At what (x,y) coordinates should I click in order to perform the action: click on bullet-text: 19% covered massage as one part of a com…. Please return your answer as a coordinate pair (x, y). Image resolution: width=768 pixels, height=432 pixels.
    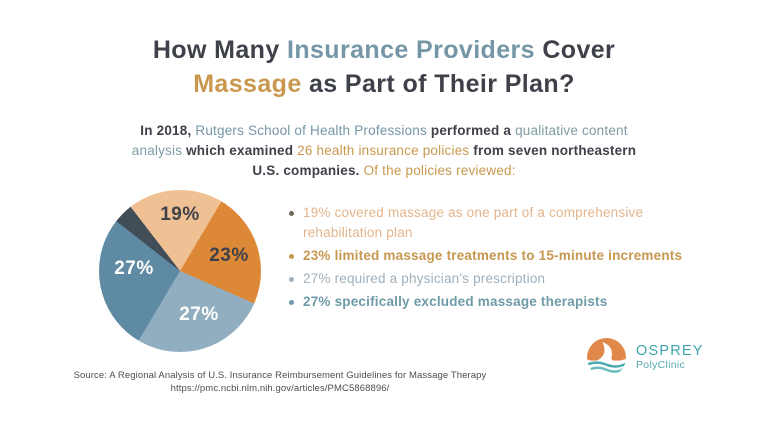
    Looking at the image, I should click on (473, 222).